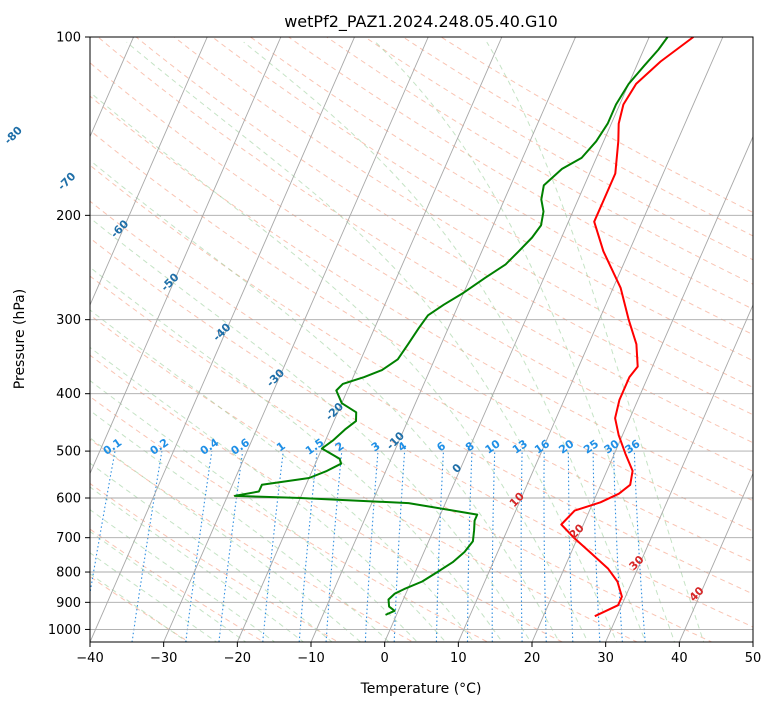  Describe the element at coordinates (68, 216) in the screenshot. I see `y-tick-label: 200` at that location.